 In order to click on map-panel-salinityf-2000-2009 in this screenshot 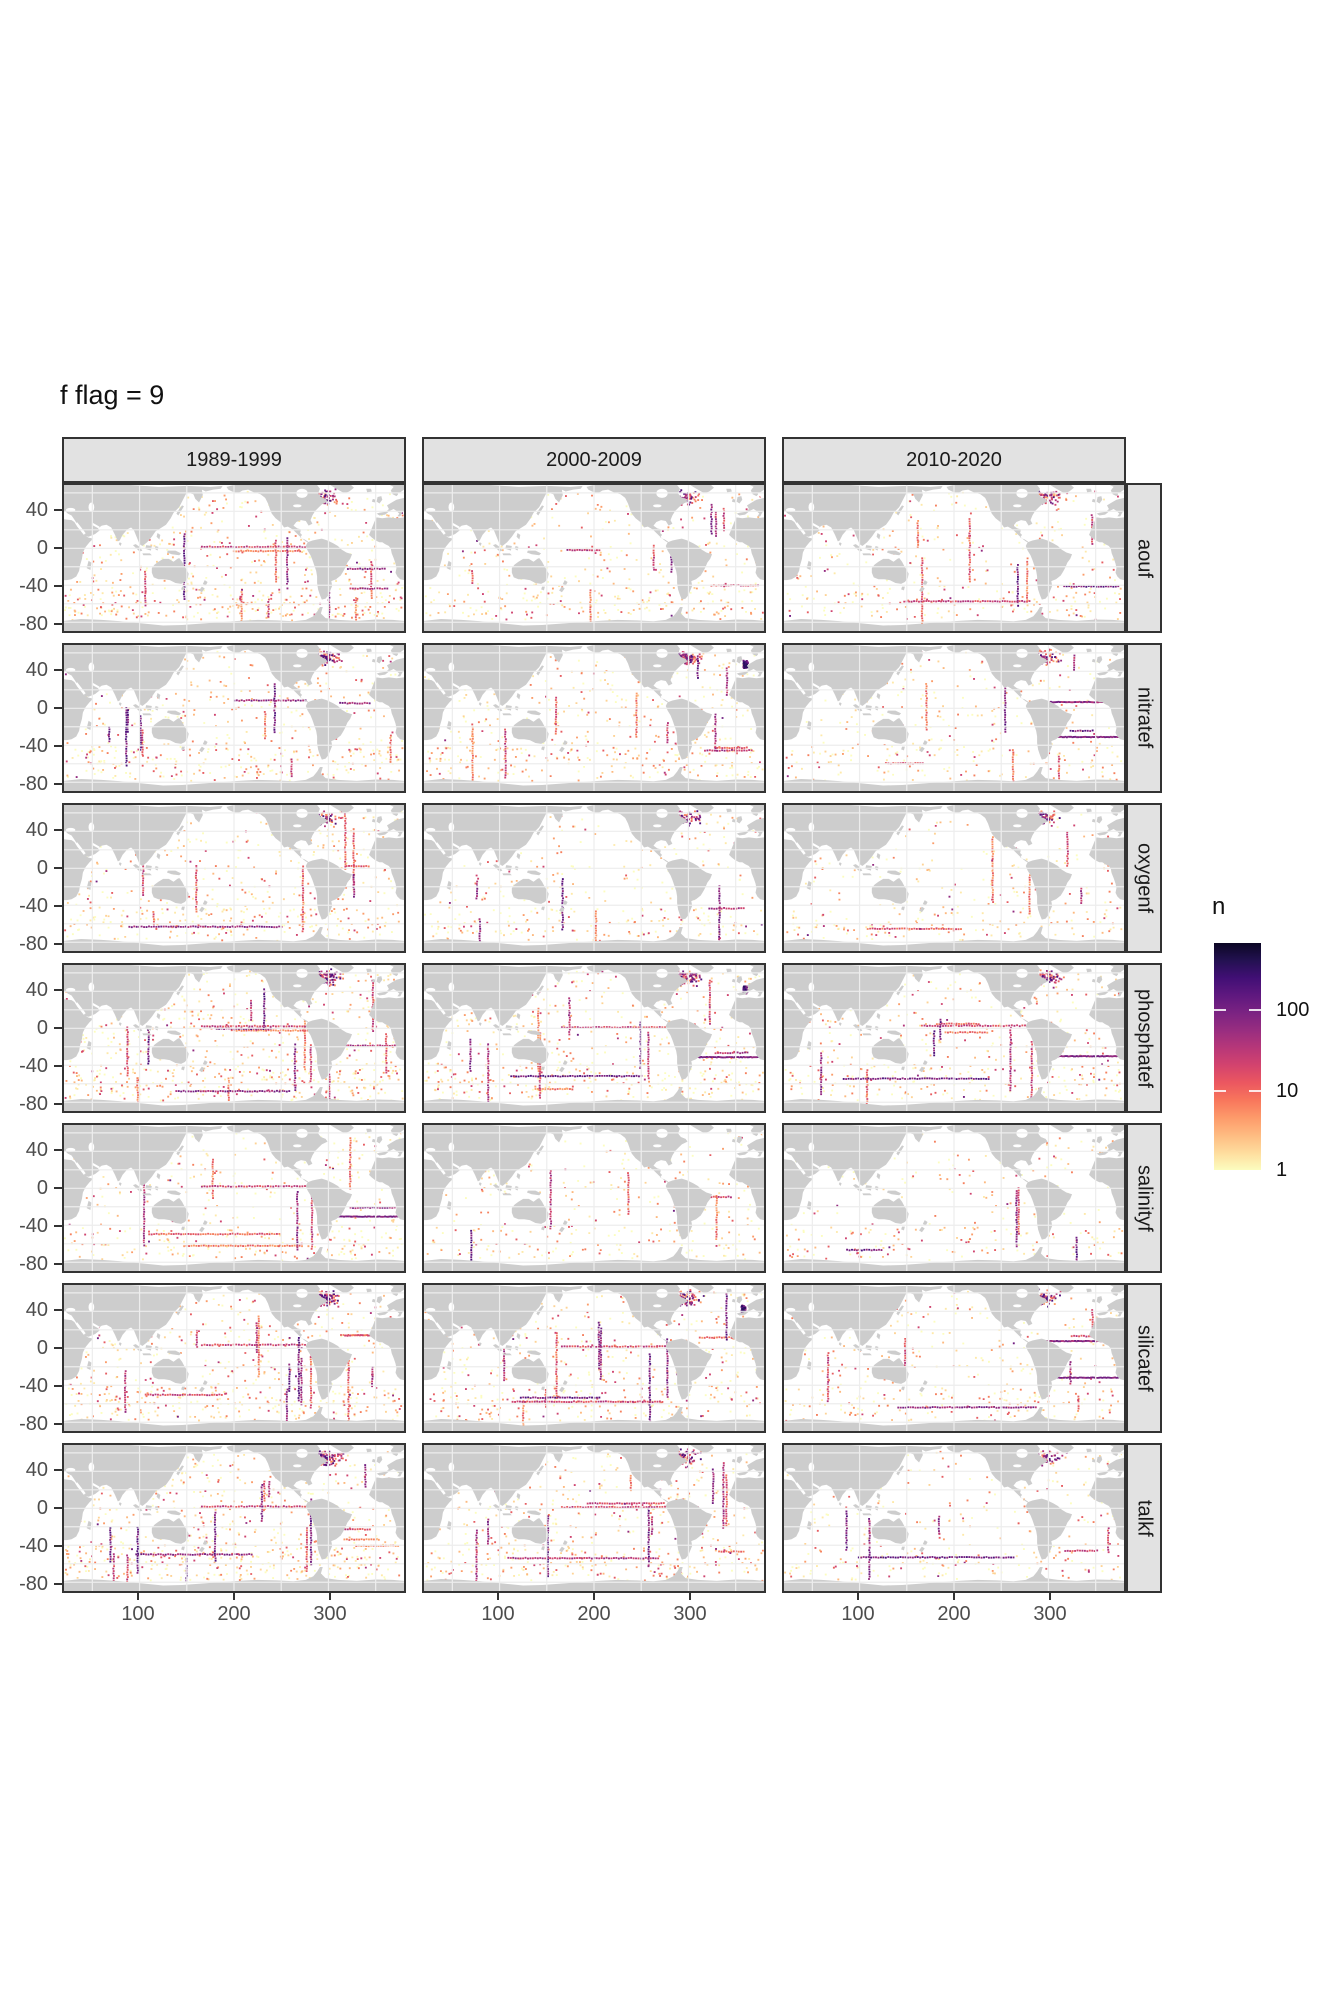, I will do `click(594, 1198)`.